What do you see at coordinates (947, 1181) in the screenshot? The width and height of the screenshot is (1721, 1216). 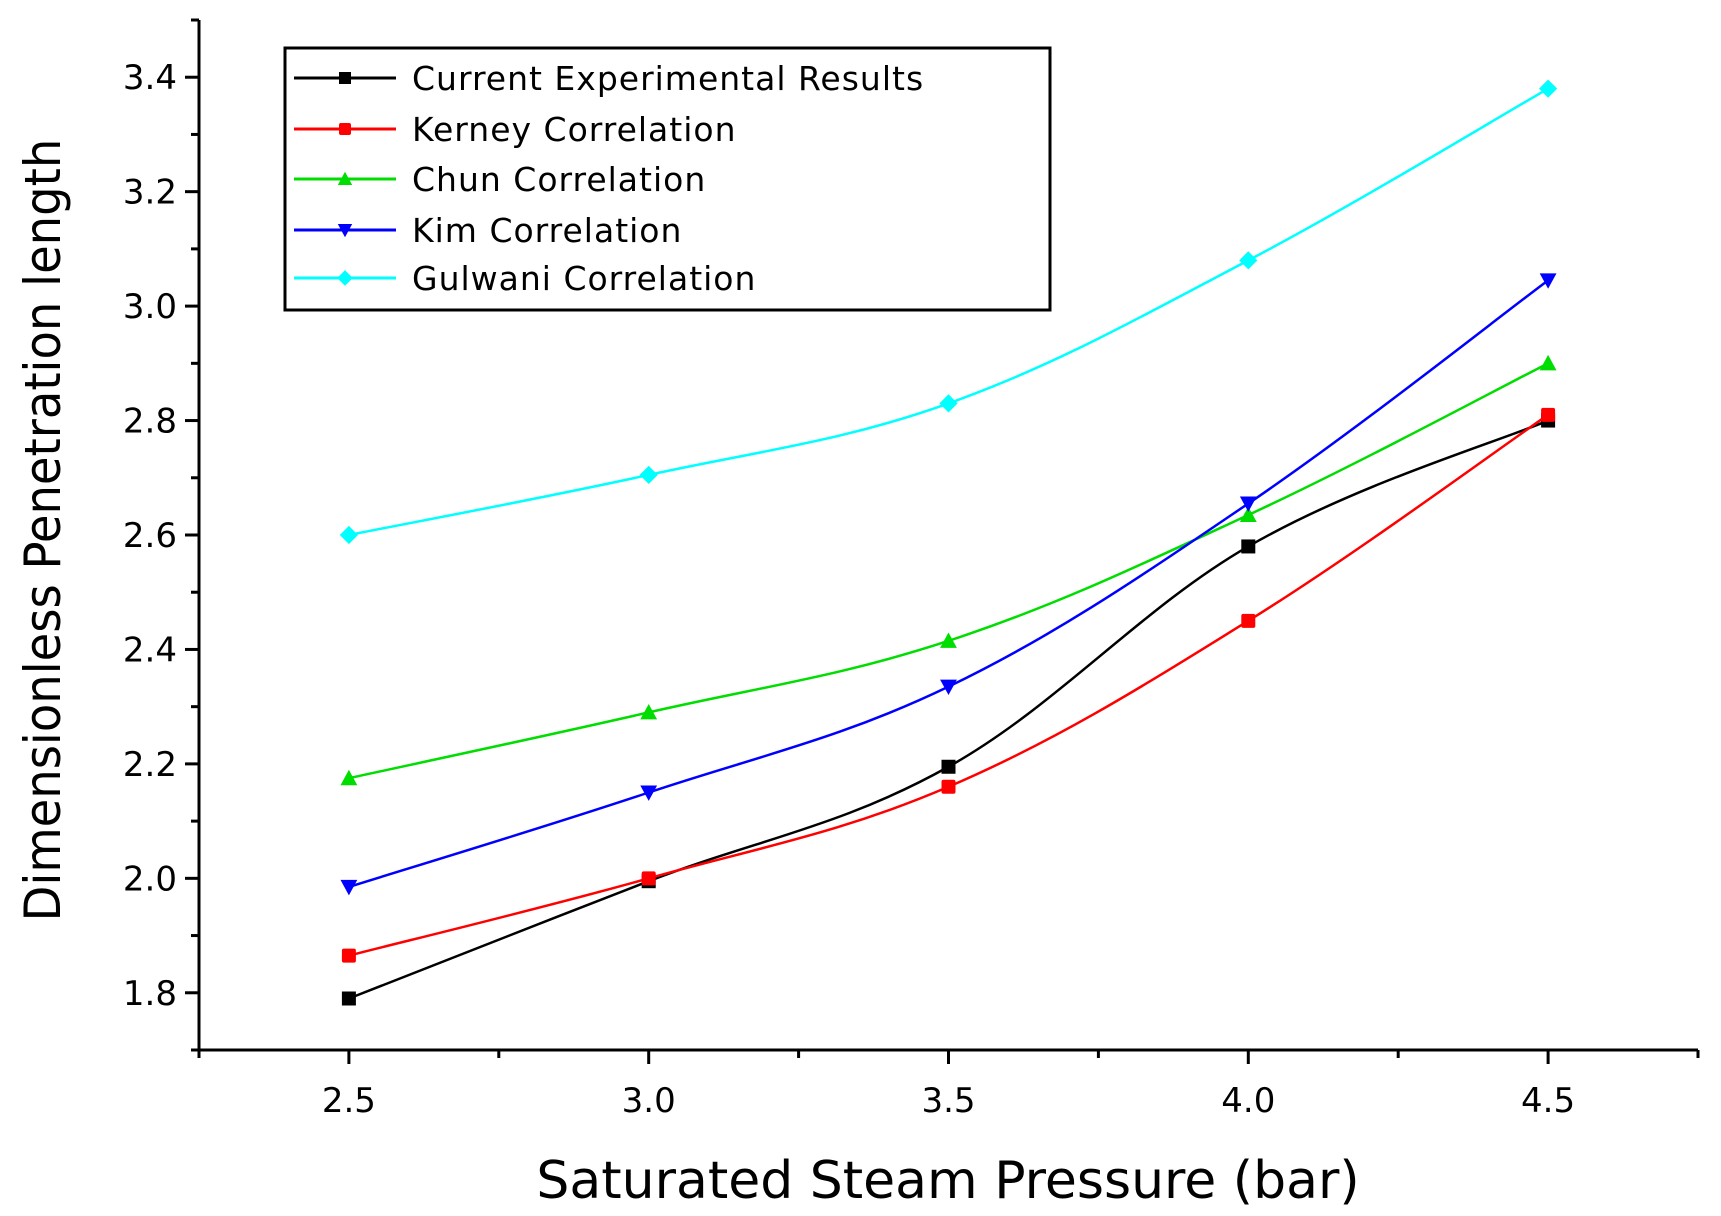 I see `x-axis-title: Saturated Steam Pressure (bar)` at bounding box center [947, 1181].